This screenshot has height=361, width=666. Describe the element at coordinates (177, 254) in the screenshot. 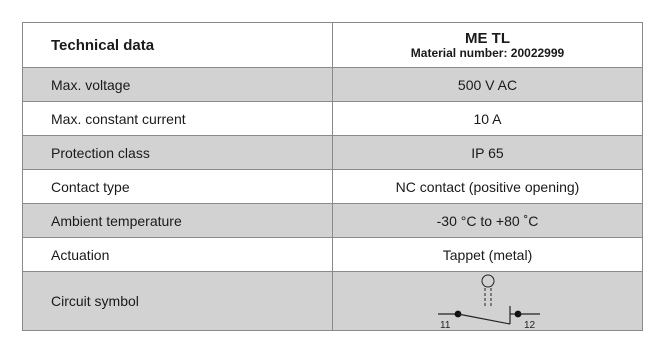

I see `row-label: Actuation` at that location.